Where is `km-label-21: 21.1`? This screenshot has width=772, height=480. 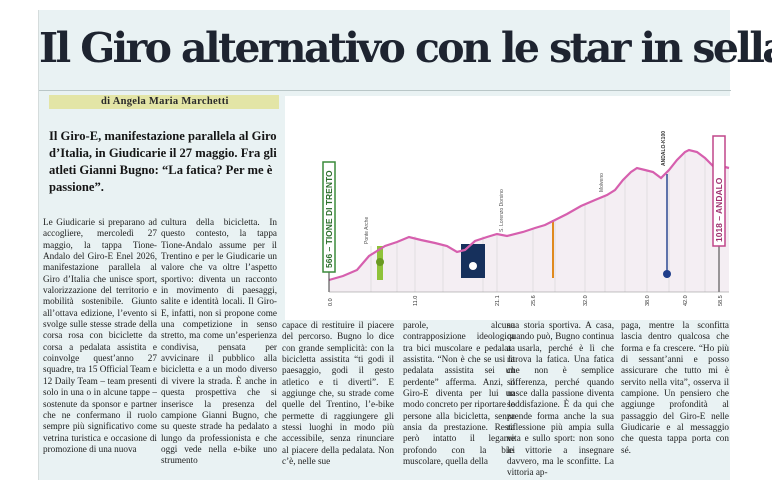
km-label-21: 21.1 is located at coordinates (498, 300).